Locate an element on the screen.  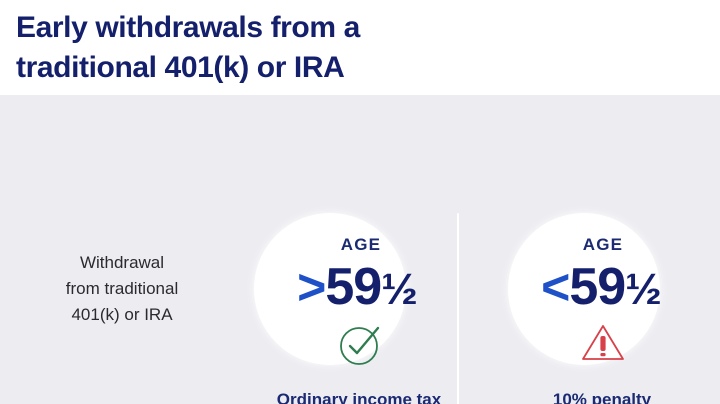
comparison-symbol: > is located at coordinates (311, 287).